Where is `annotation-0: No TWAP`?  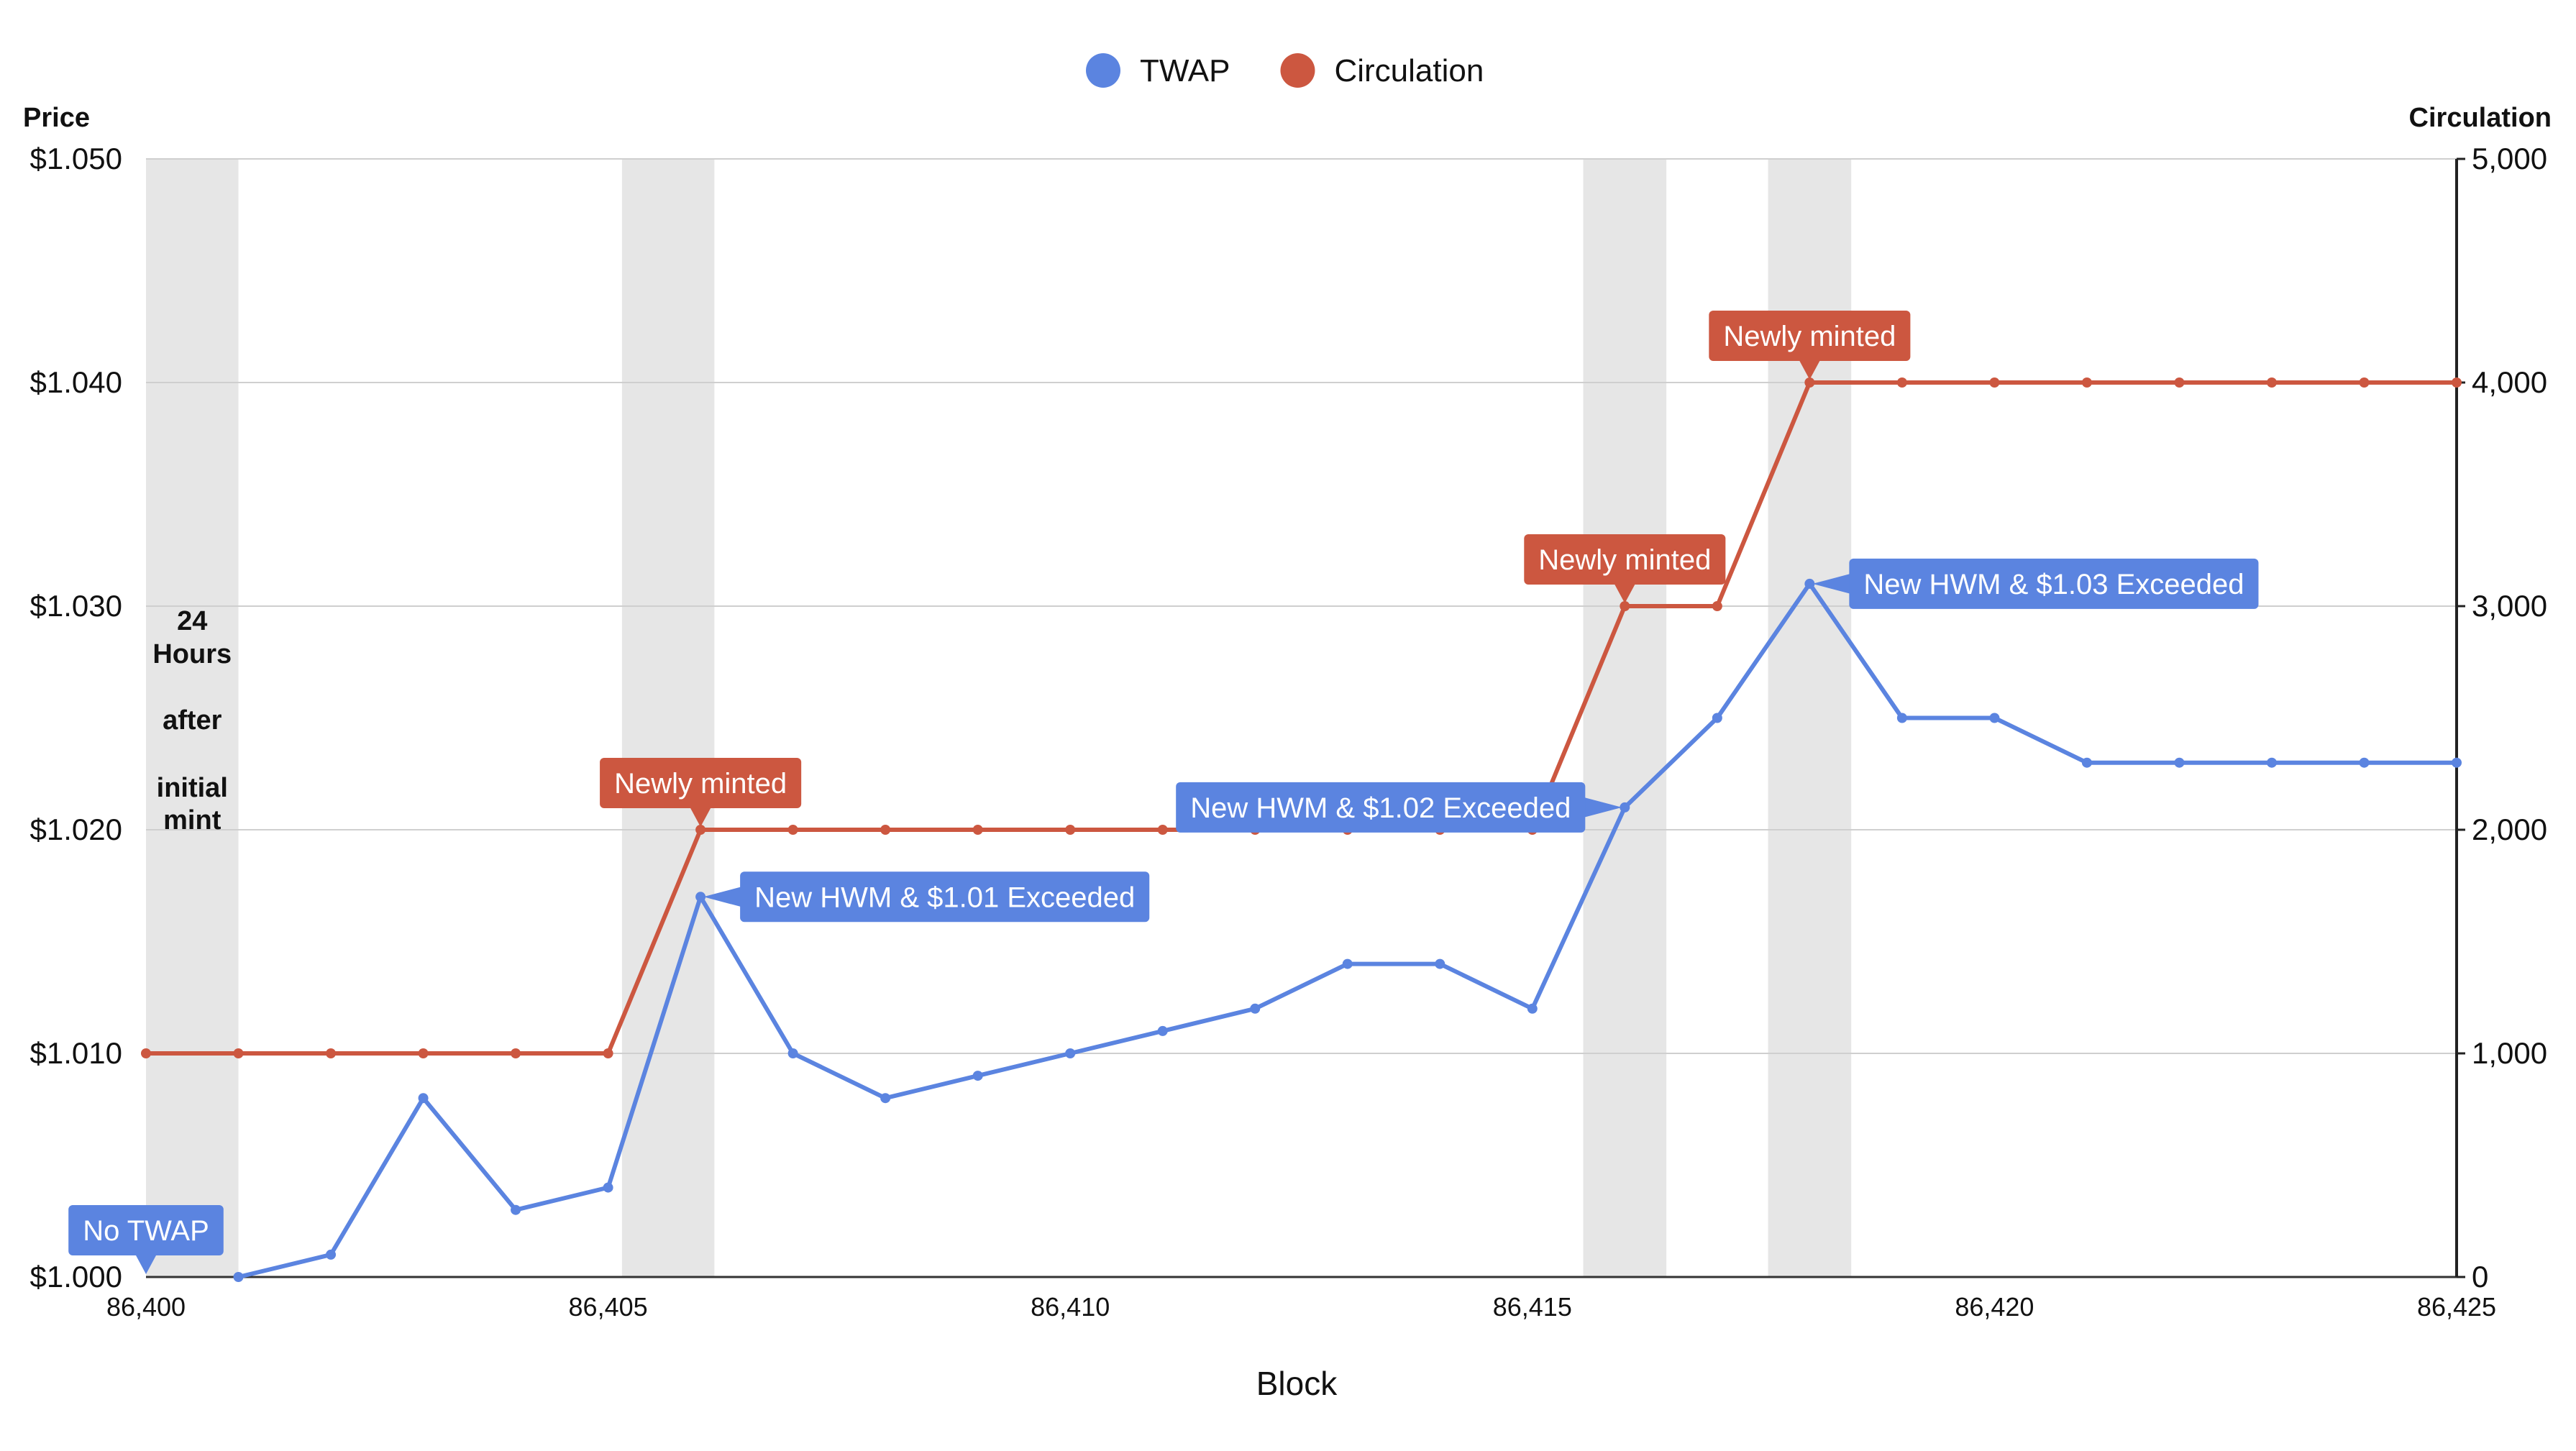
annotation-0: No TWAP is located at coordinates (146, 1239).